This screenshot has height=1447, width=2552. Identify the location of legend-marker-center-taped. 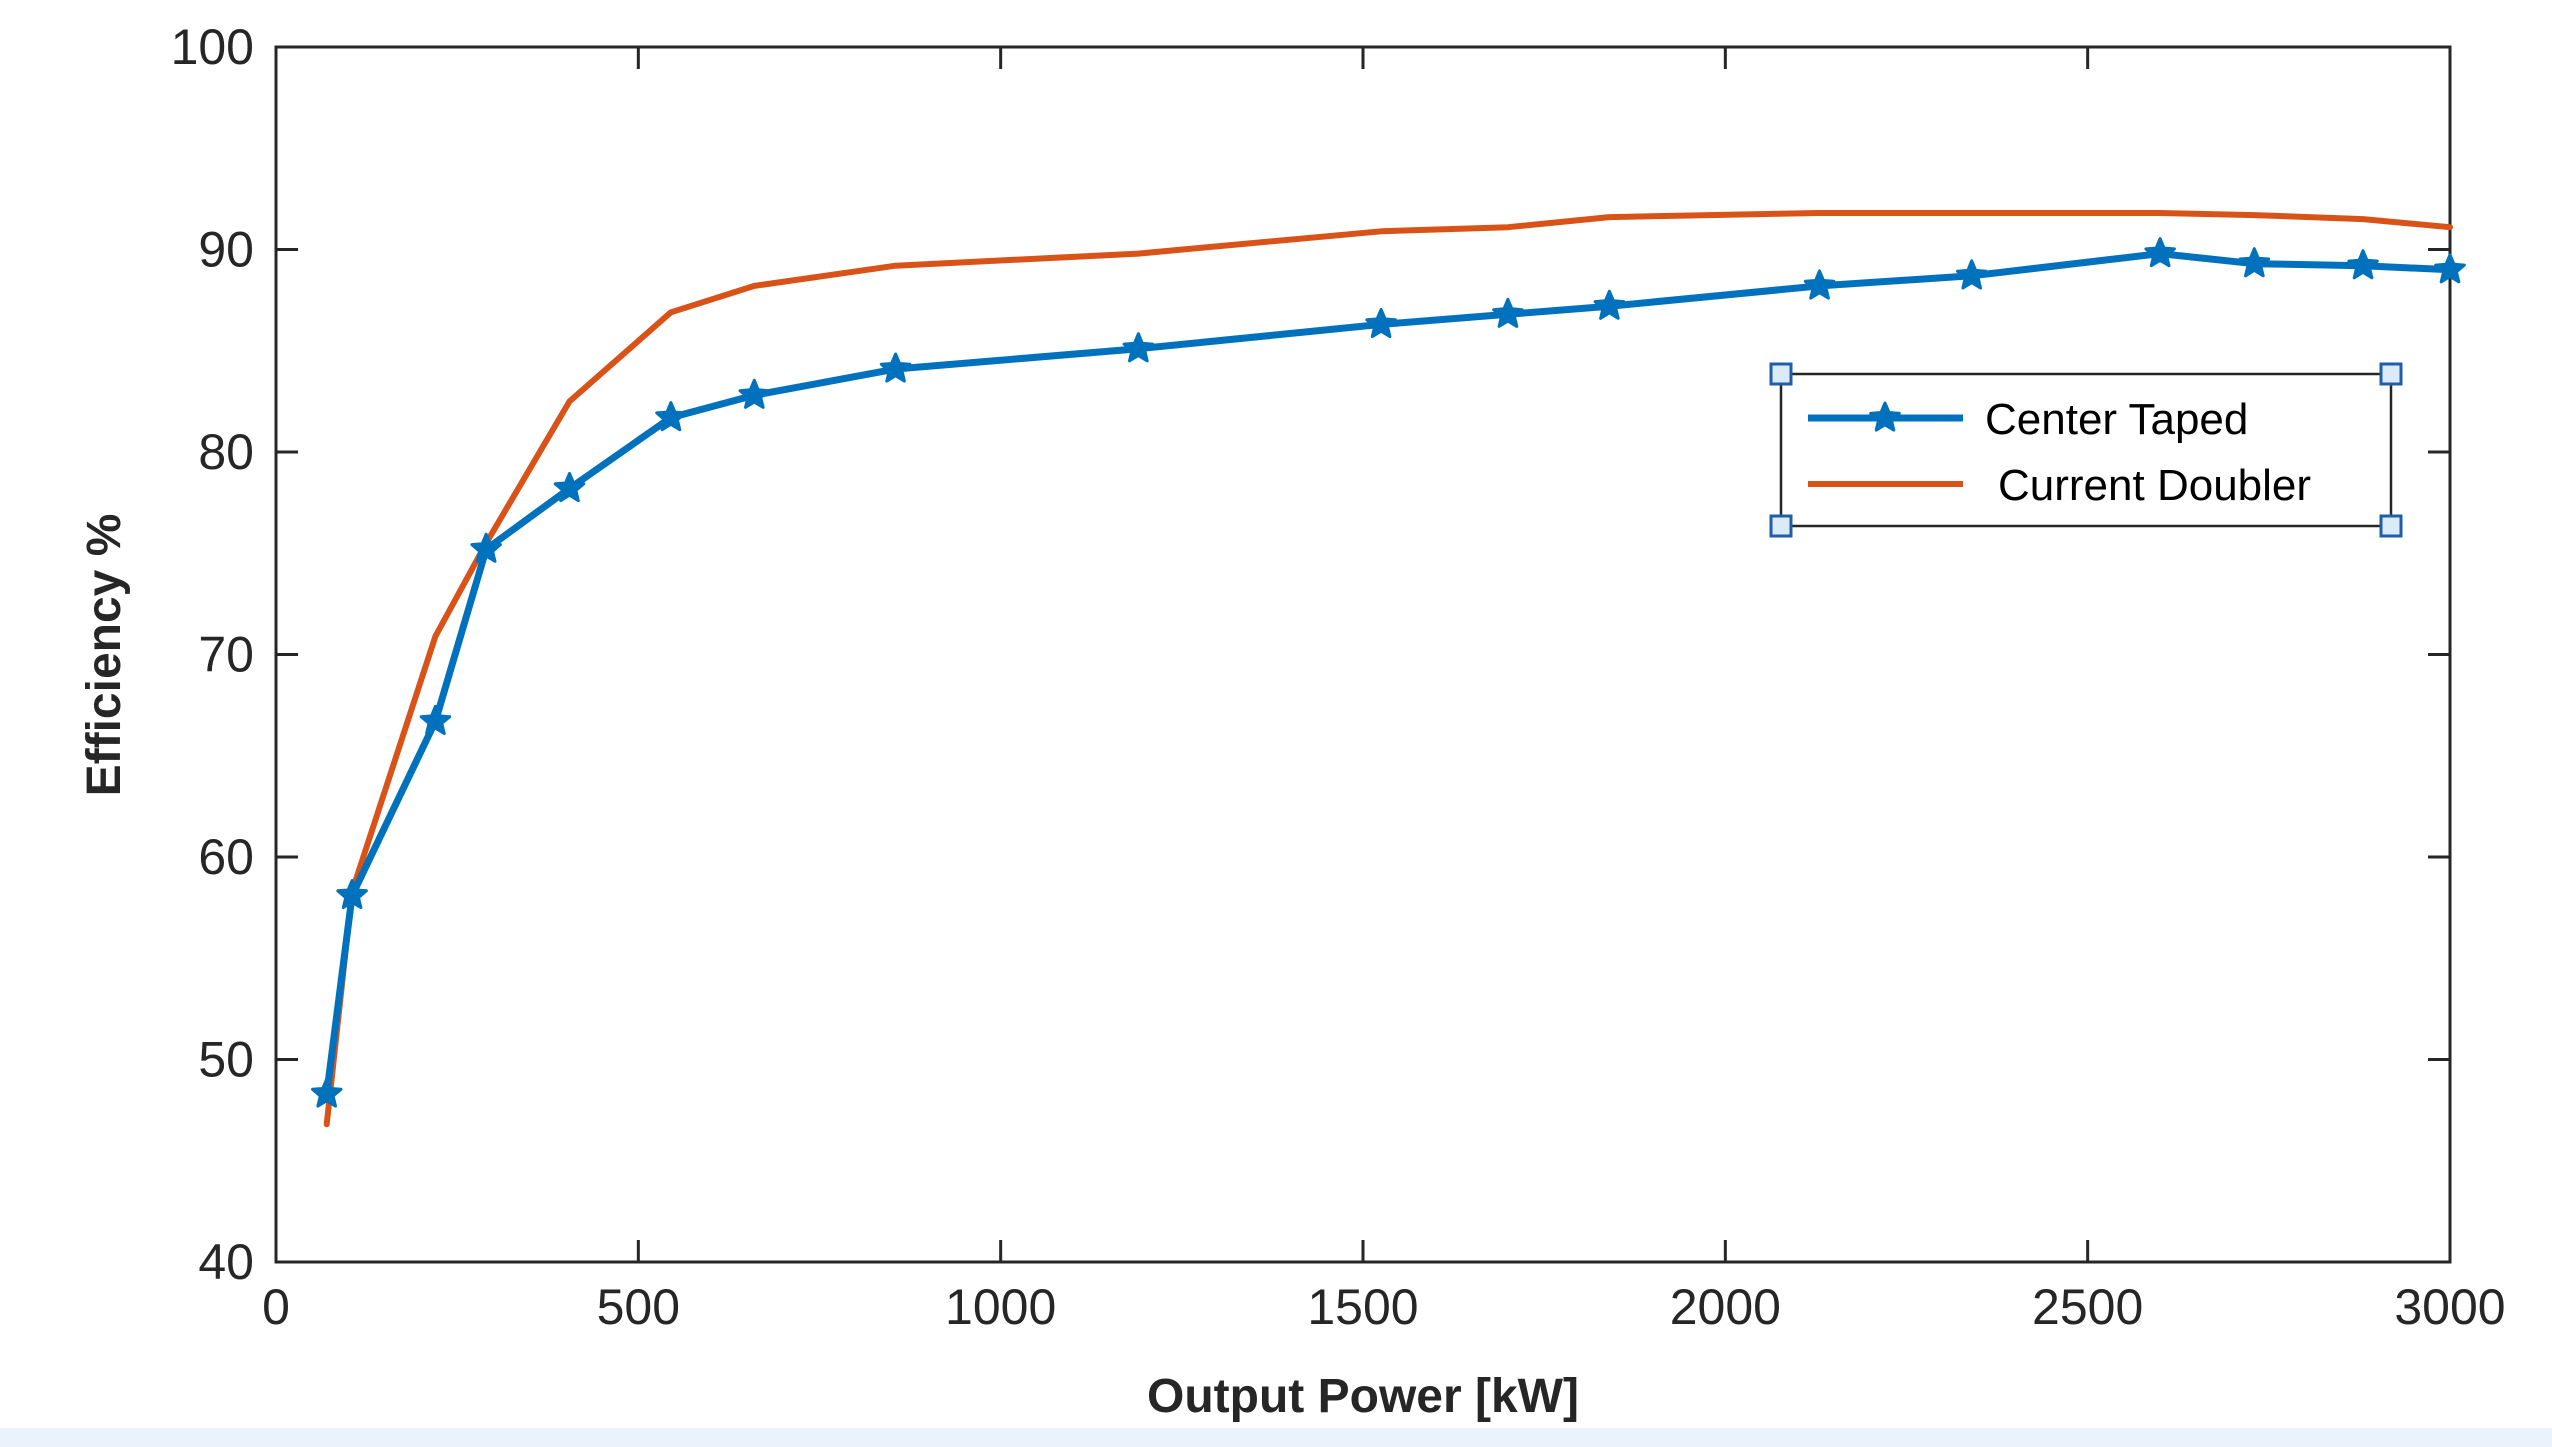
(1885, 416).